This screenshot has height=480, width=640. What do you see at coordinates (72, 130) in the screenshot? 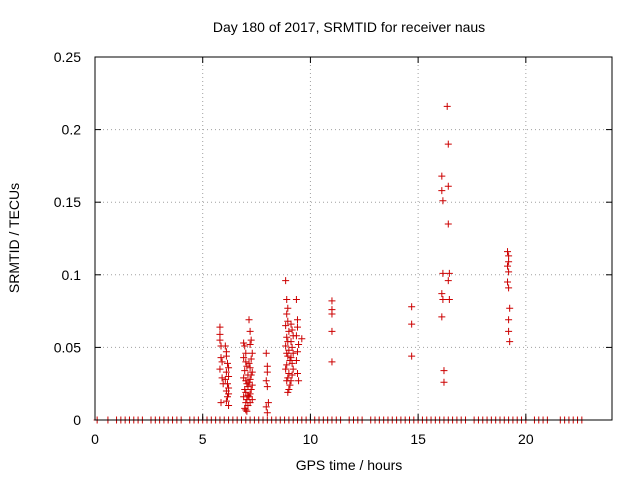
I see `y-tick-label: 0.2` at bounding box center [72, 130].